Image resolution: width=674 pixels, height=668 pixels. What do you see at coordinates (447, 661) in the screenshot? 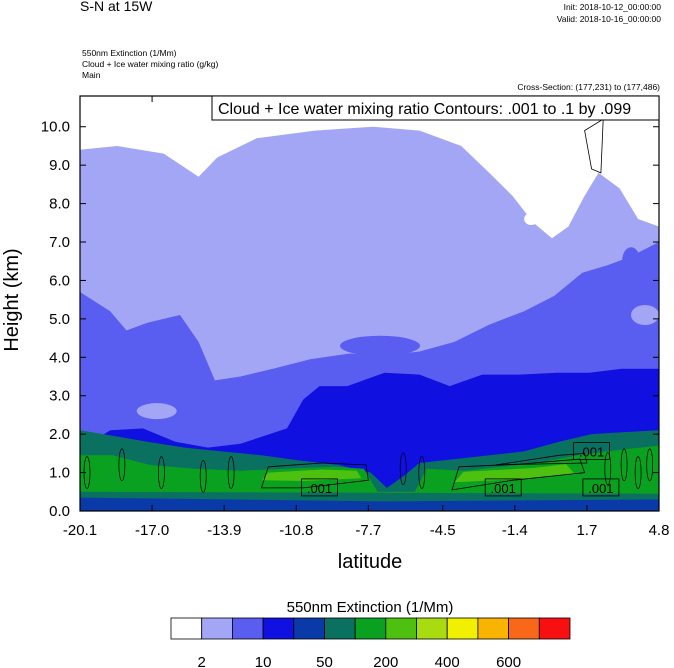
I see `colorbar-tick-label: 400` at bounding box center [447, 661].